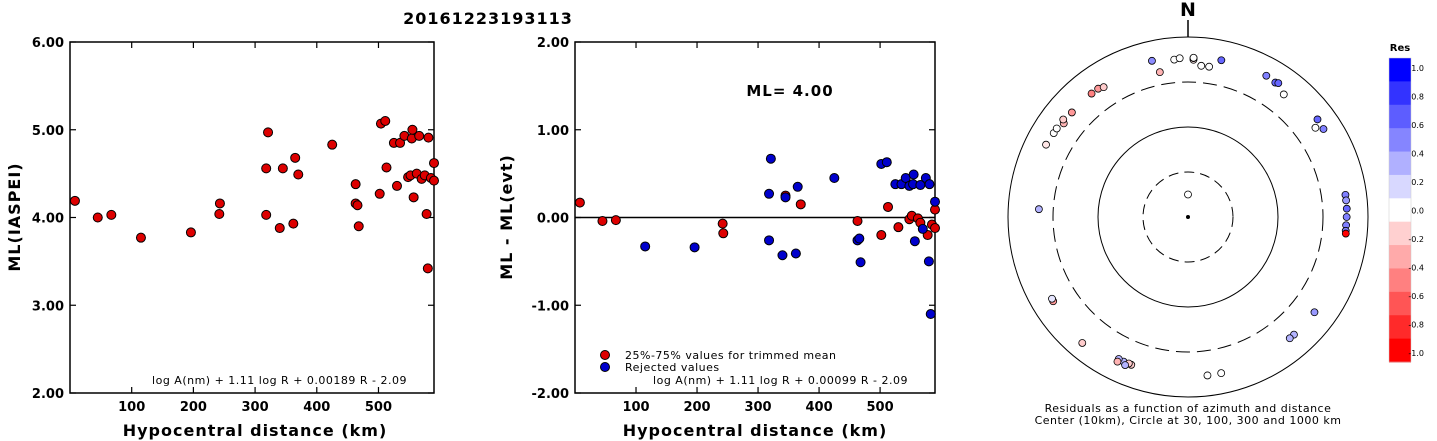 The height and width of the screenshot is (441, 1437). I want to click on colorbar-tick-label: -0.2, so click(1416, 239).